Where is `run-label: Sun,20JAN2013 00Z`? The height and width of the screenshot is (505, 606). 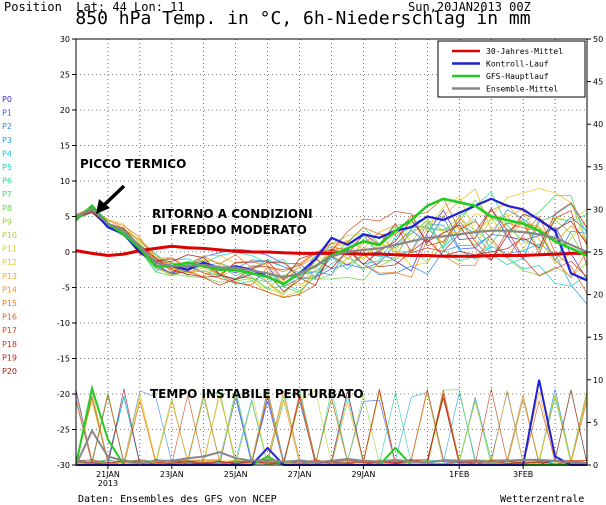
run-label: Sun,20JAN2013 00Z is located at coordinates (469, 7).